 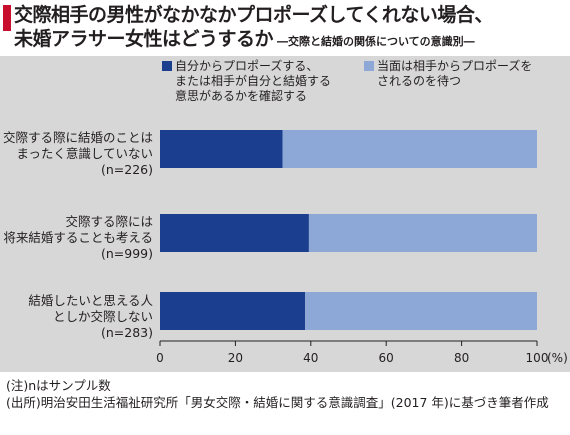 What do you see at coordinates (253, 81) in the screenshot?
I see `legend-label-series-1: 自分からプロポーズする、 または相手が自分と結婚する 意思があるかを確認する` at bounding box center [253, 81].